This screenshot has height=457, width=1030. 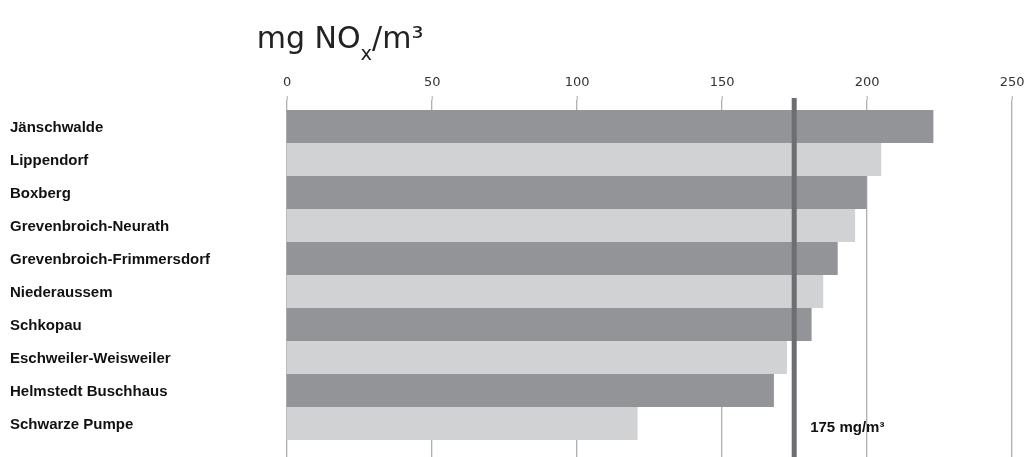 What do you see at coordinates (57, 126) in the screenshot?
I see `y-tick-label: Jänschwalde` at bounding box center [57, 126].